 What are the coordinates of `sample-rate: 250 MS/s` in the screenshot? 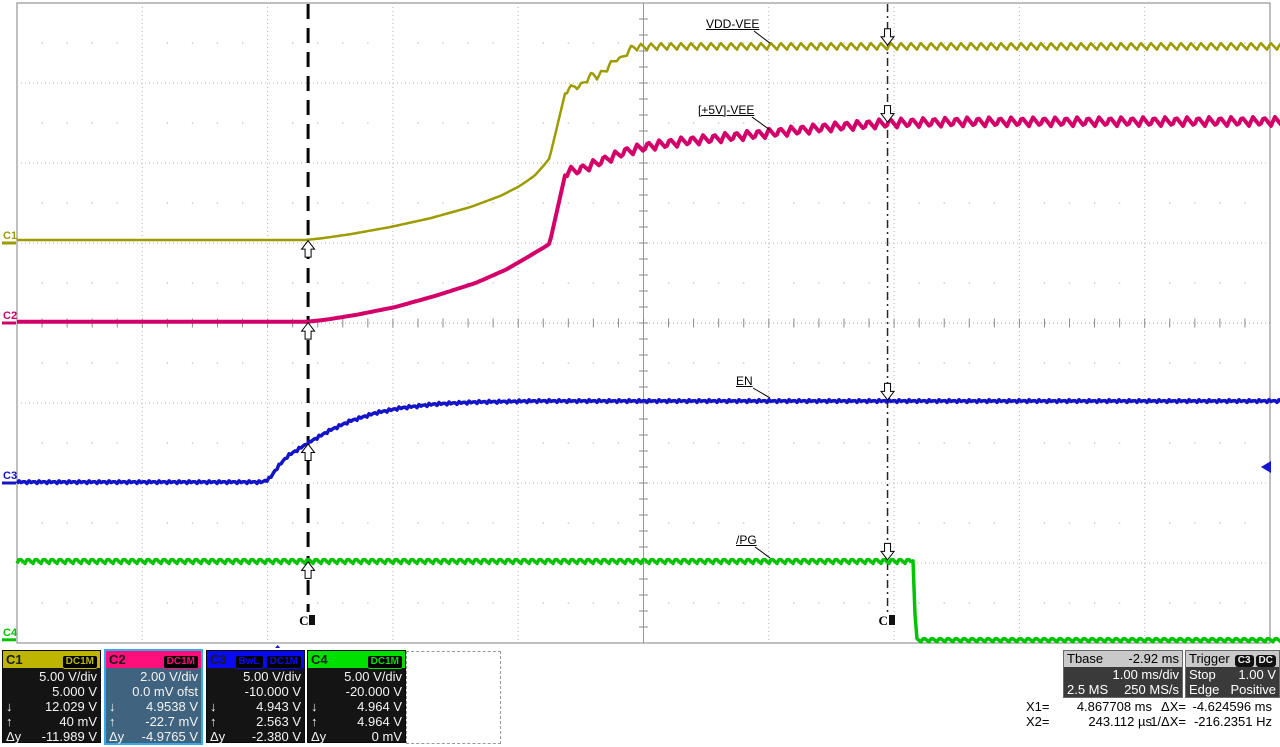 It's located at (1151, 689).